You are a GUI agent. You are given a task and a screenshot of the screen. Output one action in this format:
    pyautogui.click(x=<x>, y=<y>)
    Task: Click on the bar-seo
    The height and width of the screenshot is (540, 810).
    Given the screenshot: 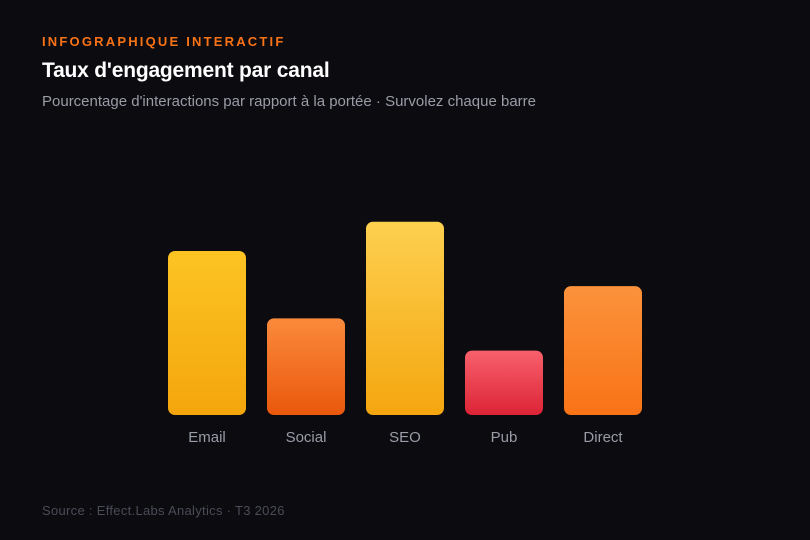 What is the action you would take?
    pyautogui.click(x=405, y=318)
    